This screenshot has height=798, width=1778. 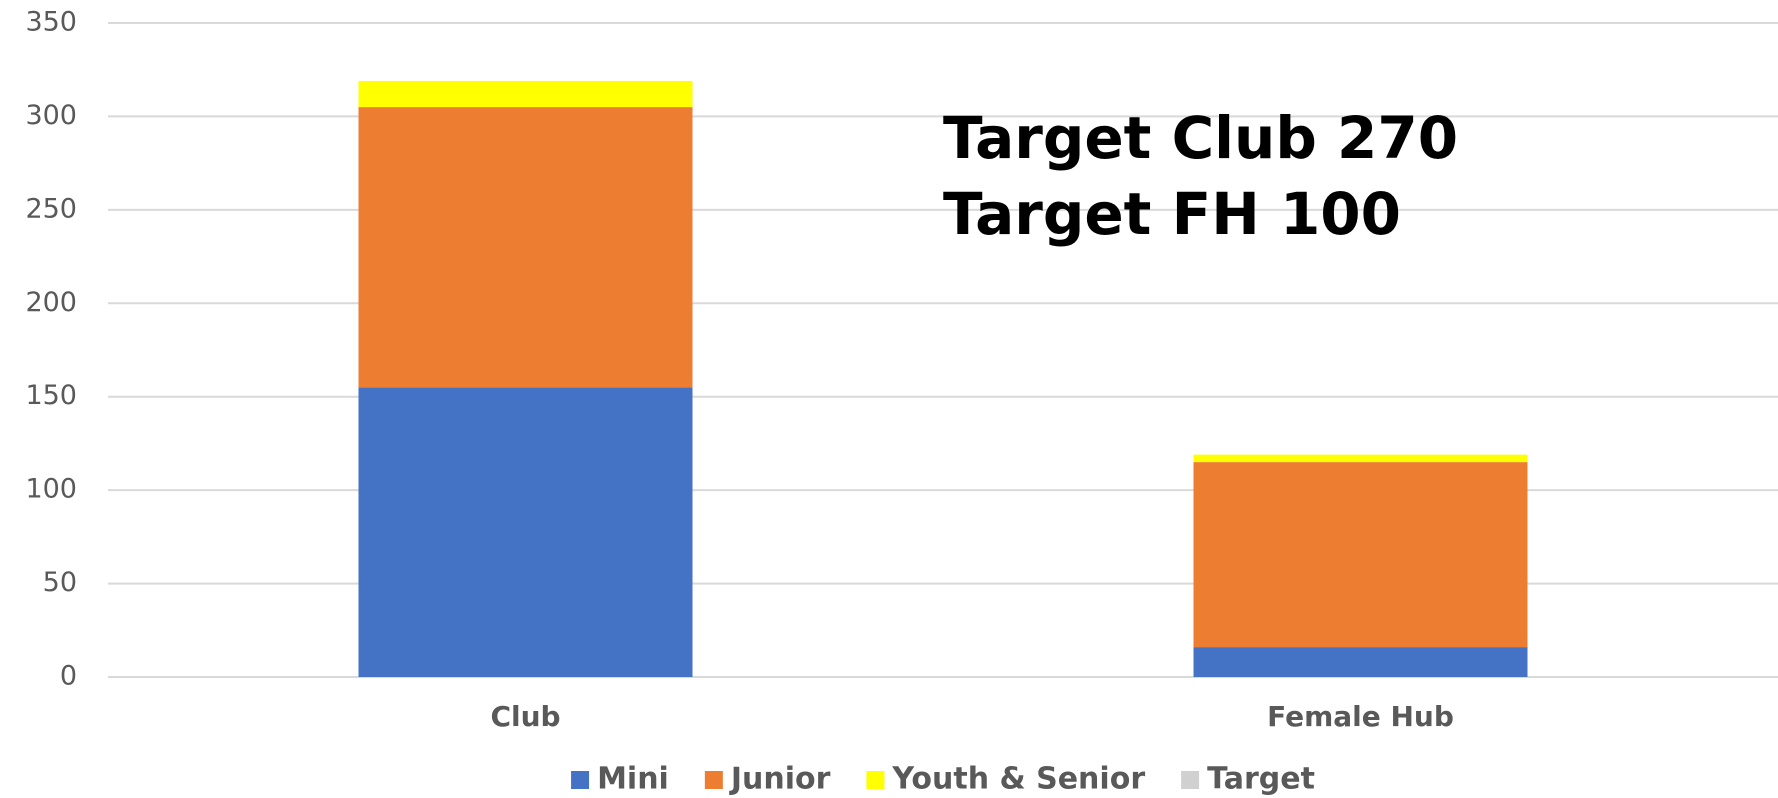 What do you see at coordinates (51, 302) in the screenshot?
I see `y-tick-label: 200` at bounding box center [51, 302].